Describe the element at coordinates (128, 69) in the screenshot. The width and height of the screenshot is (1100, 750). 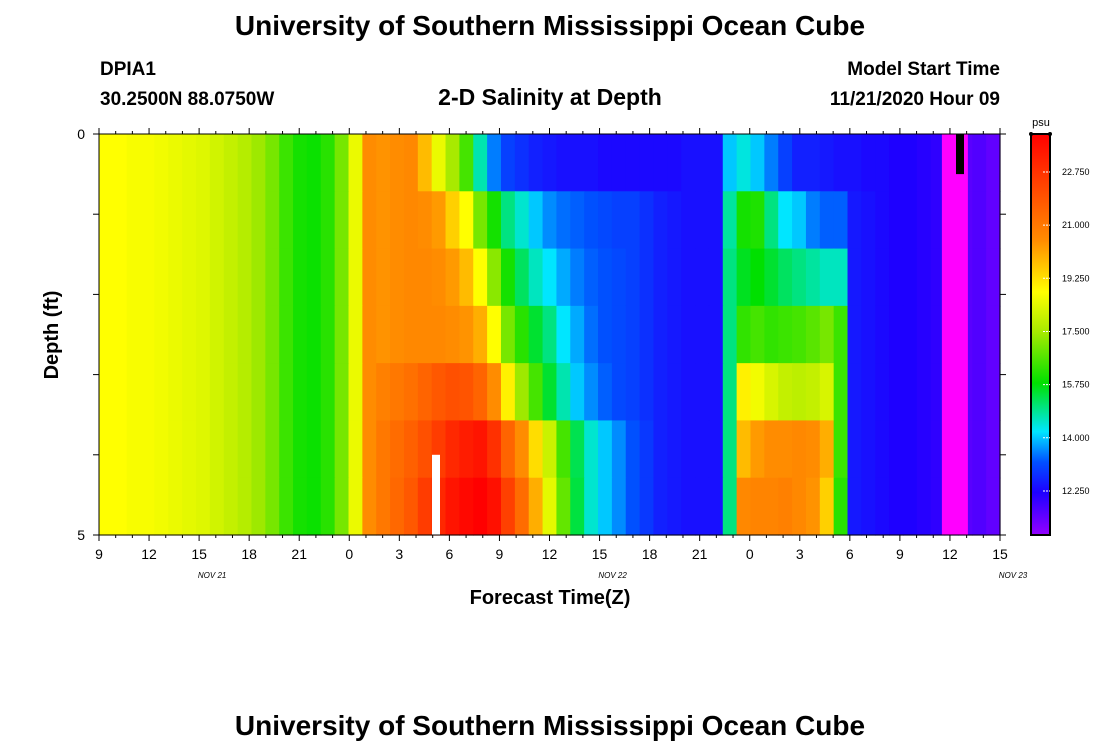
I see `station-id: DPIA1` at that location.